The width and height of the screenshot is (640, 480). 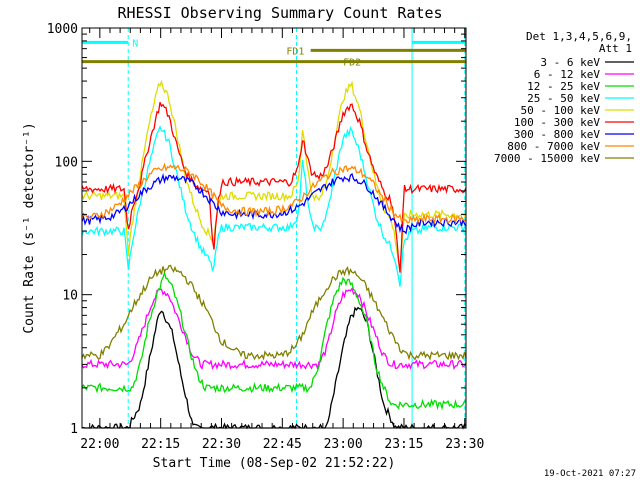 I want to click on legend-label-4: 50 - 100 keV, so click(x=561, y=110).